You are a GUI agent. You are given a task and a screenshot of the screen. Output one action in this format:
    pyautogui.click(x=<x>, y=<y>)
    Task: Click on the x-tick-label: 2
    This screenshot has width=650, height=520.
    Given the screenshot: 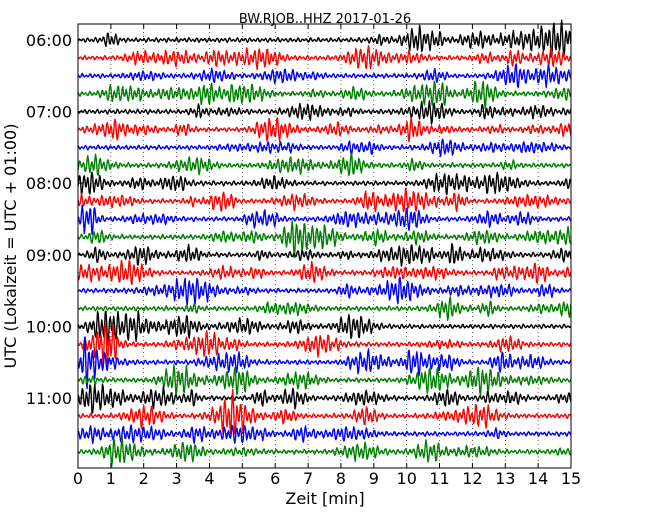 What is the action you would take?
    pyautogui.click(x=144, y=478)
    